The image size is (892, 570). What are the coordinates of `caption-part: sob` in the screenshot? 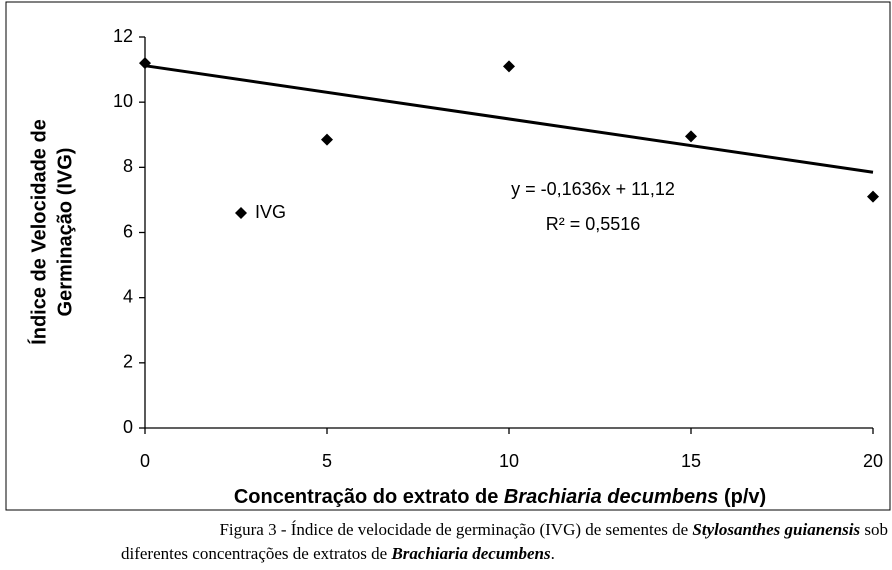 It's located at (874, 529).